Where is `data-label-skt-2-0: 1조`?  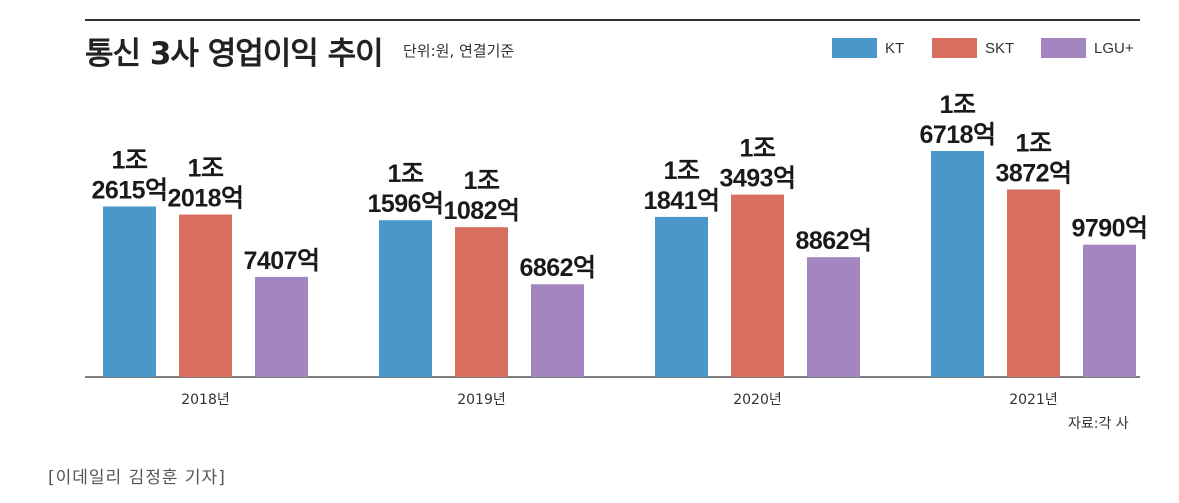 data-label-skt-2-0: 1조 is located at coordinates (758, 149).